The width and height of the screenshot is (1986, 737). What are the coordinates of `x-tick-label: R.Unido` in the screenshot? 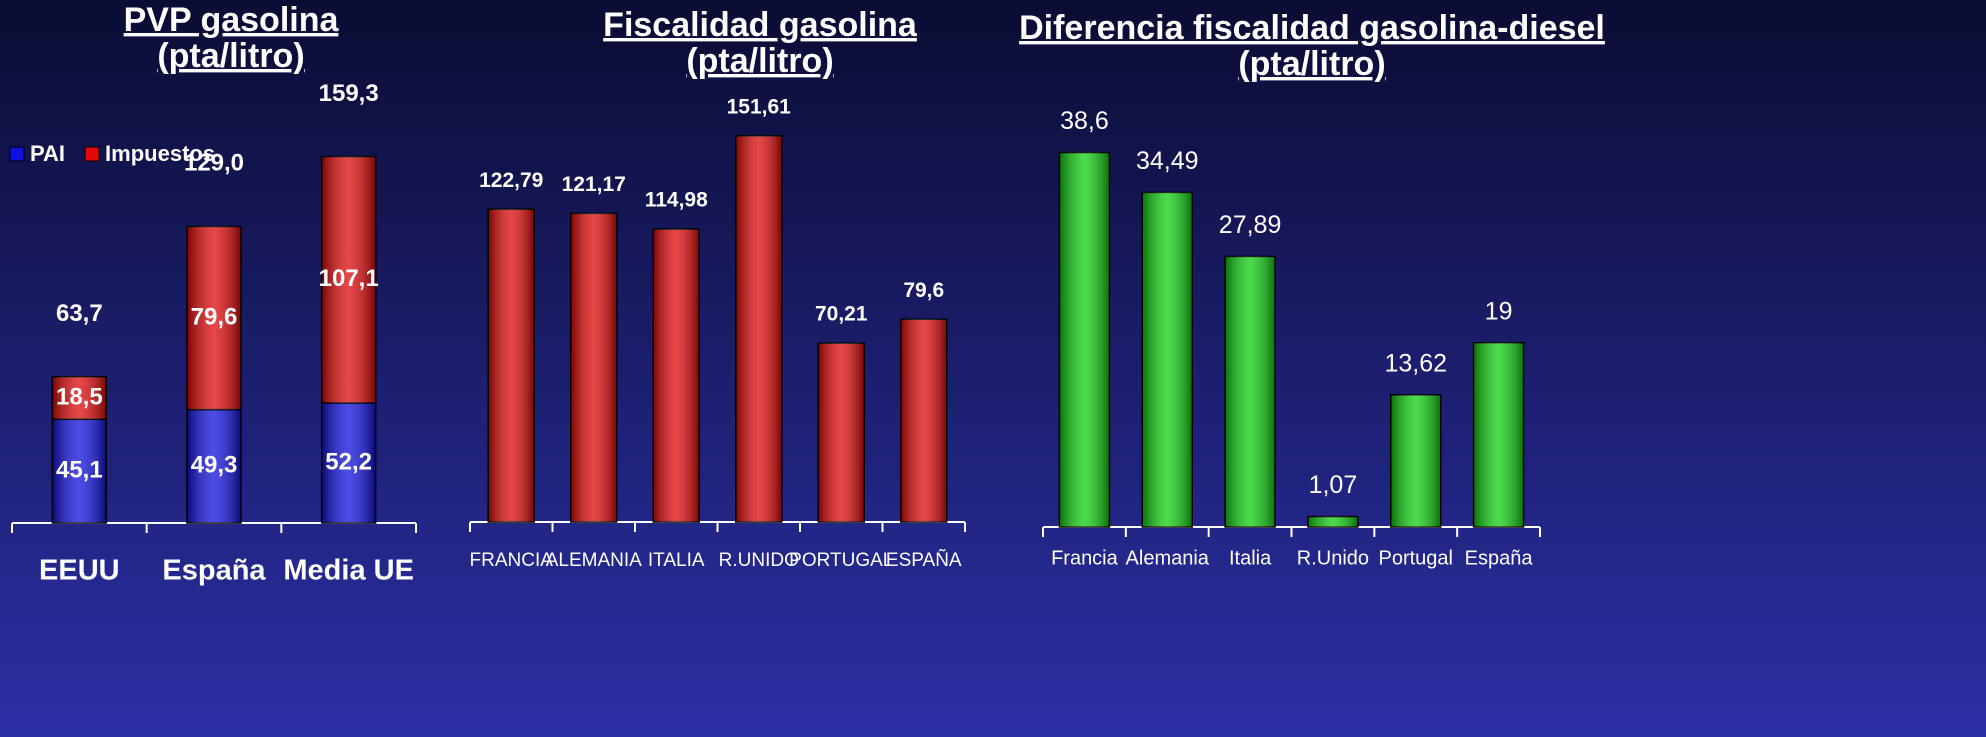 It's located at (1333, 558).